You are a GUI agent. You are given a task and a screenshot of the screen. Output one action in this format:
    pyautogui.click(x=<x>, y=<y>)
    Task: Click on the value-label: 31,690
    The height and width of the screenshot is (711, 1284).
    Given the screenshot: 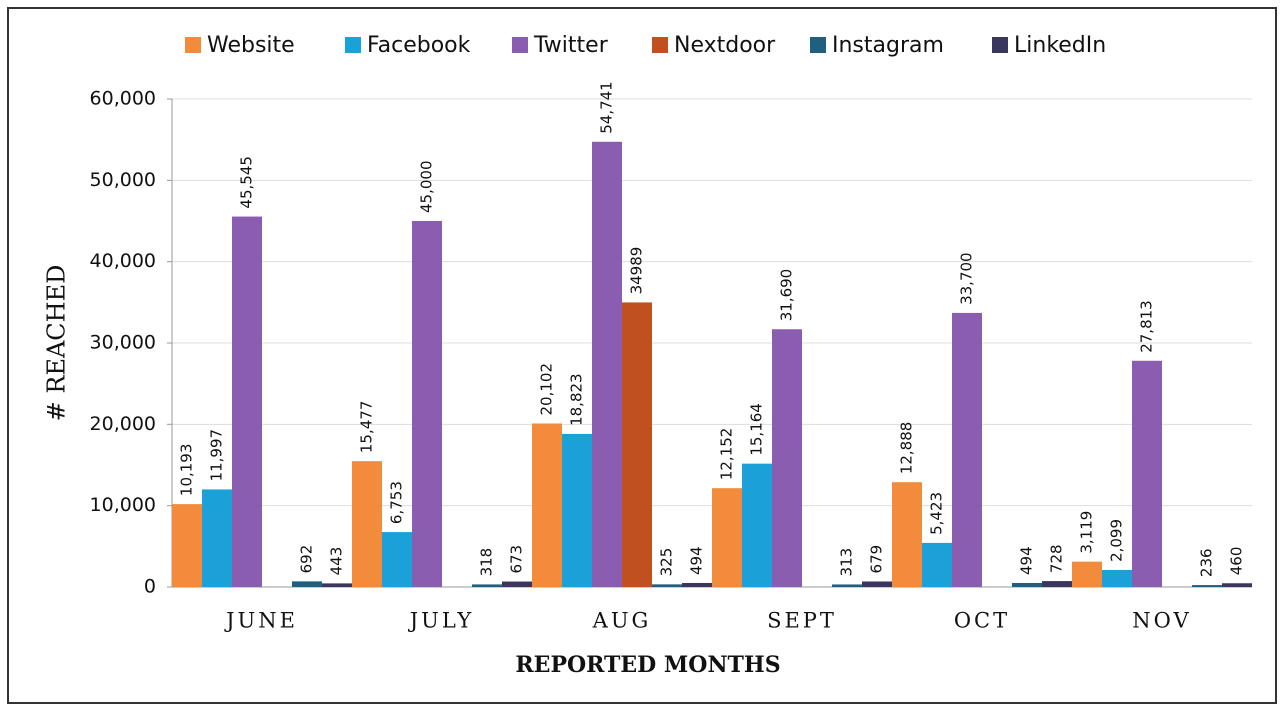 What is the action you would take?
    pyautogui.click(x=787, y=295)
    